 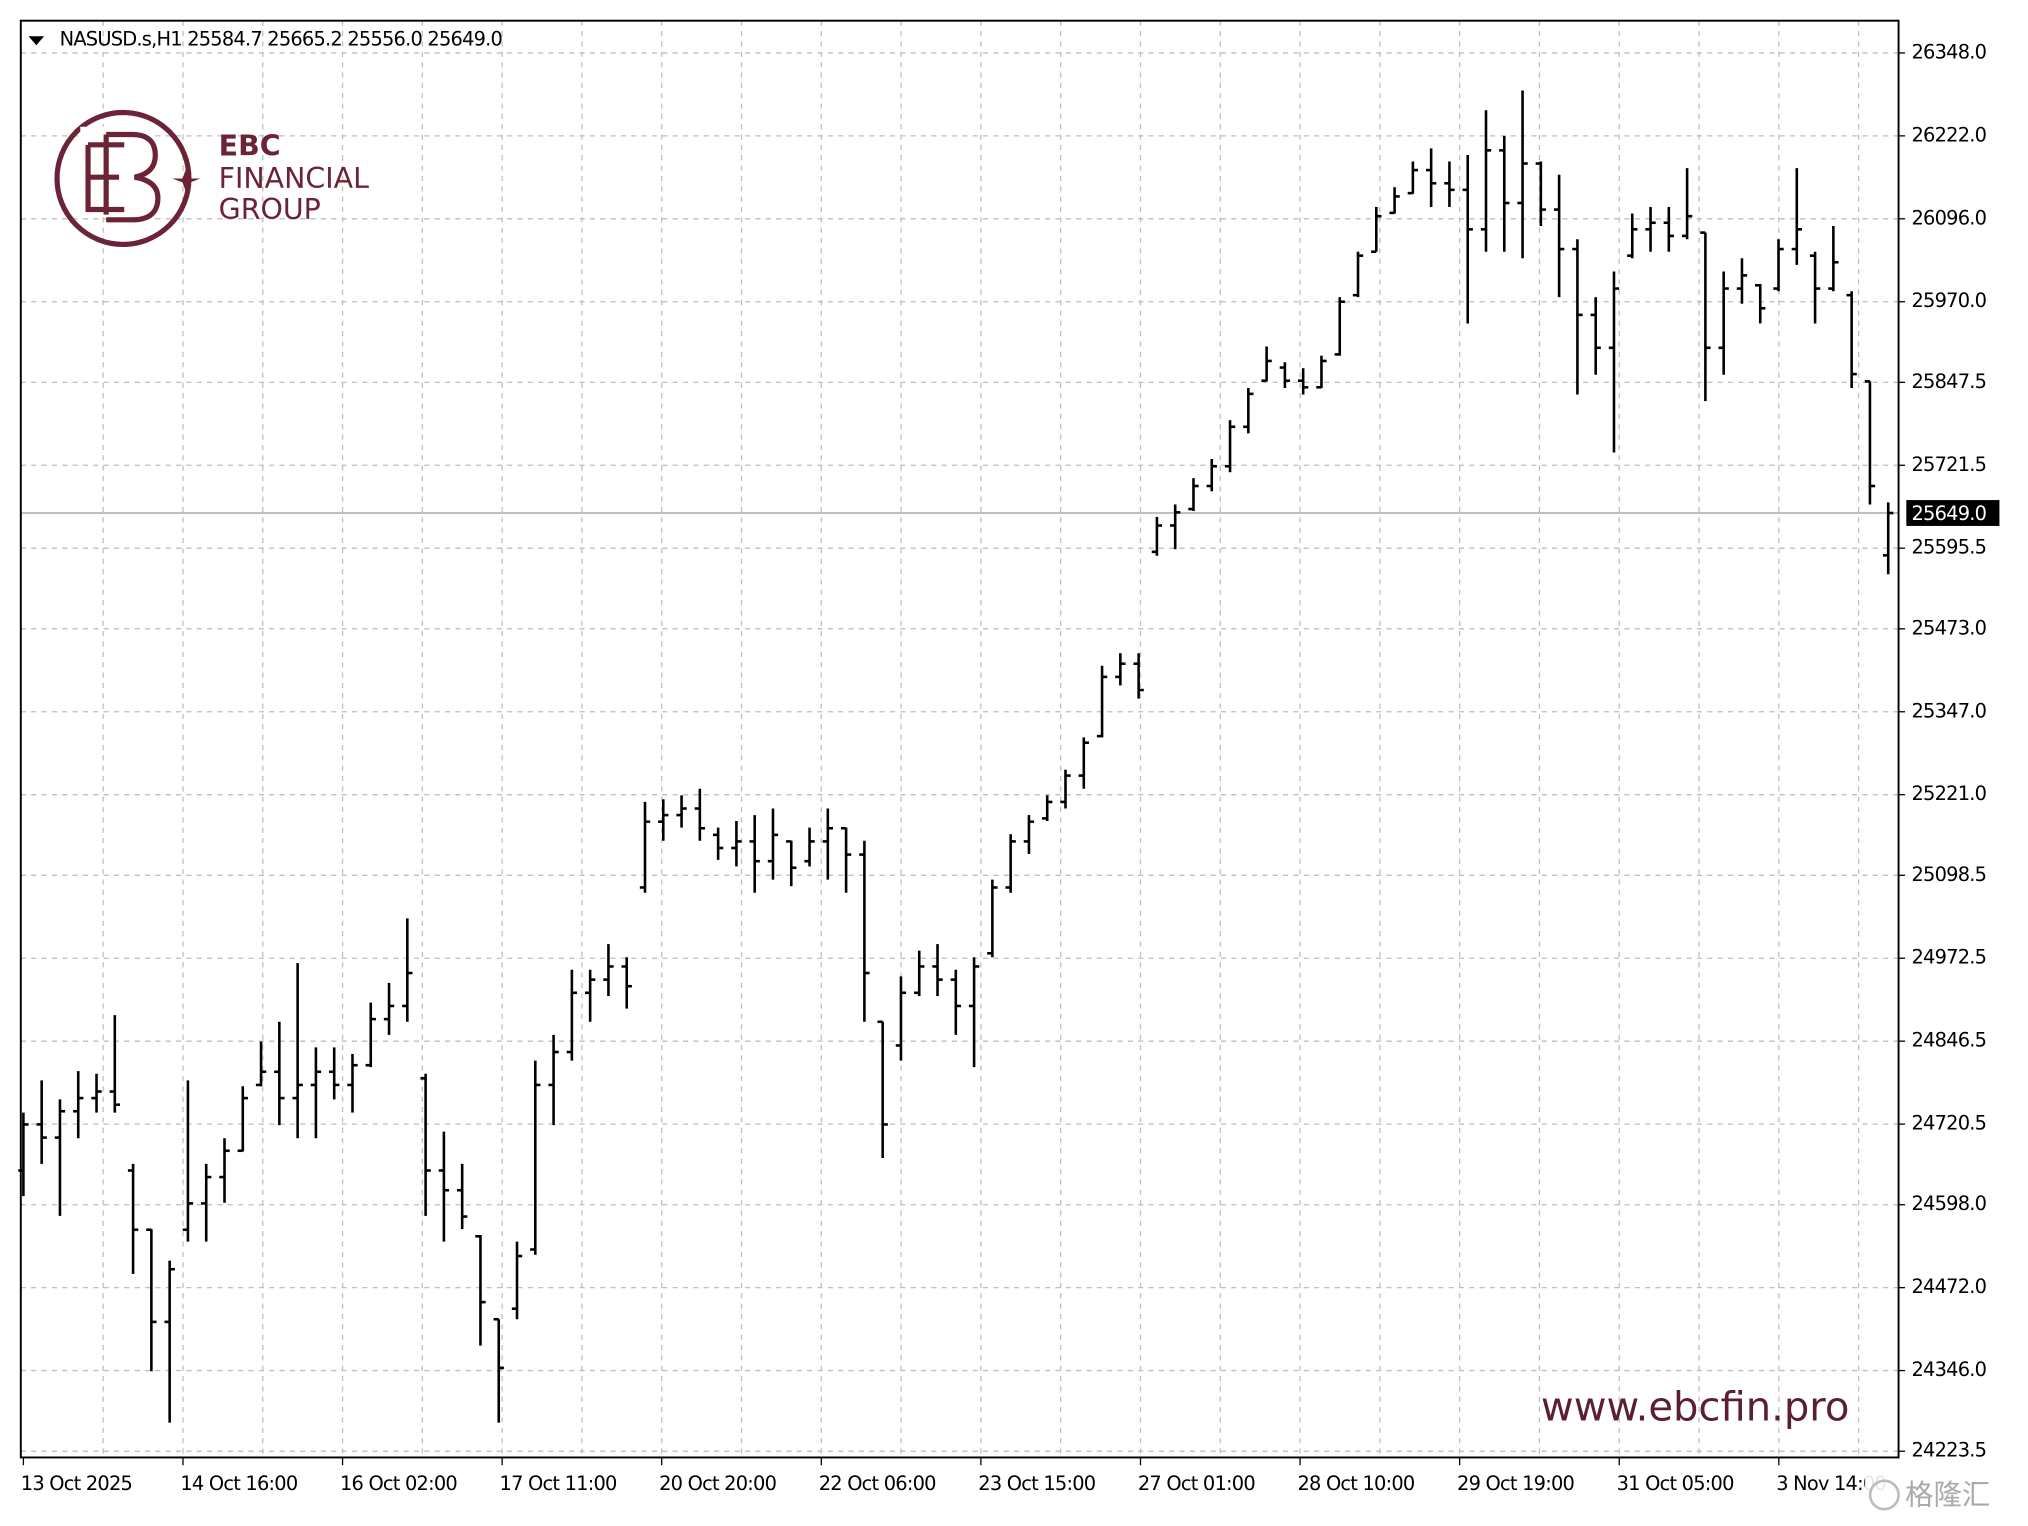 What do you see at coordinates (1948, 957) in the screenshot?
I see `y-tick-label: 24972.5` at bounding box center [1948, 957].